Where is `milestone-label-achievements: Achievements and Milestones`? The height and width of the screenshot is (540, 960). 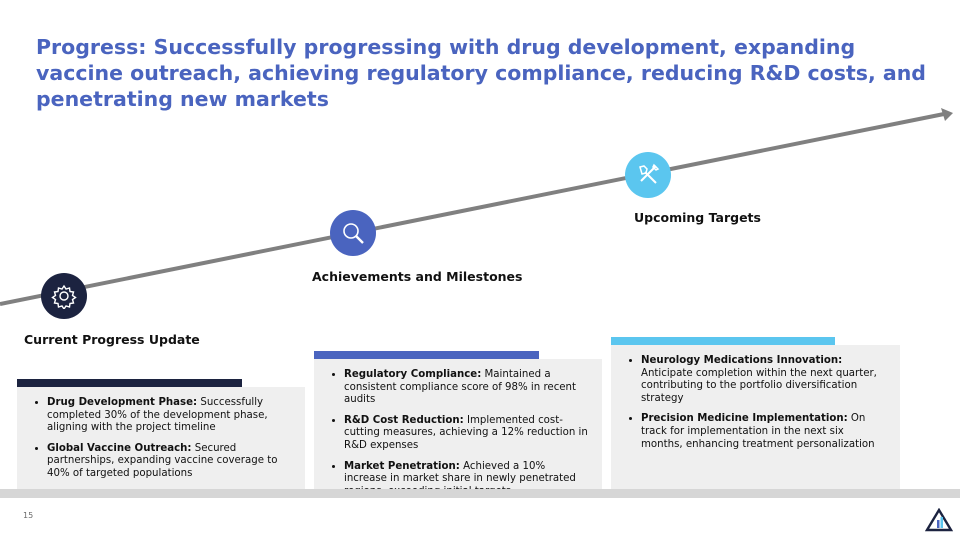 milestone-label-achievements: Achievements and Milestones is located at coordinates (417, 276).